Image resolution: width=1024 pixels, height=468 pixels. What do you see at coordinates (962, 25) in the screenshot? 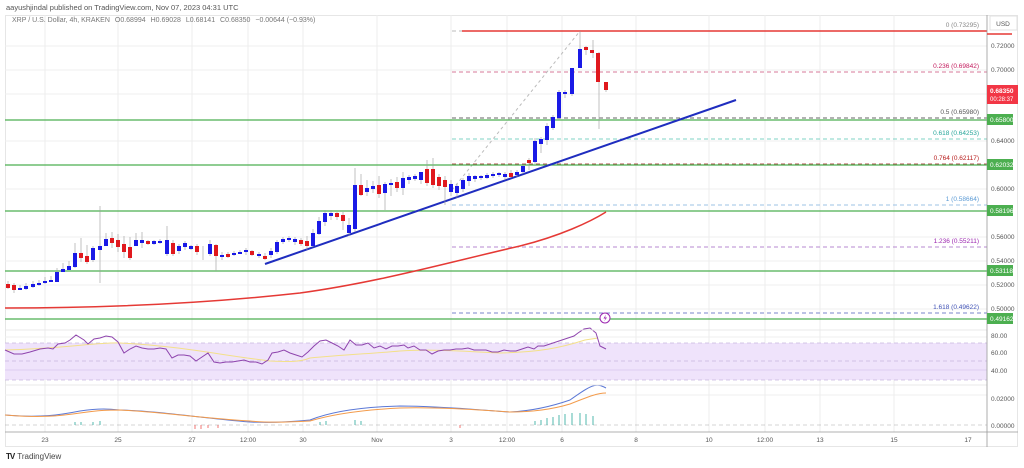
I see `svg-text: 0 (0.73295)` at bounding box center [962, 25].